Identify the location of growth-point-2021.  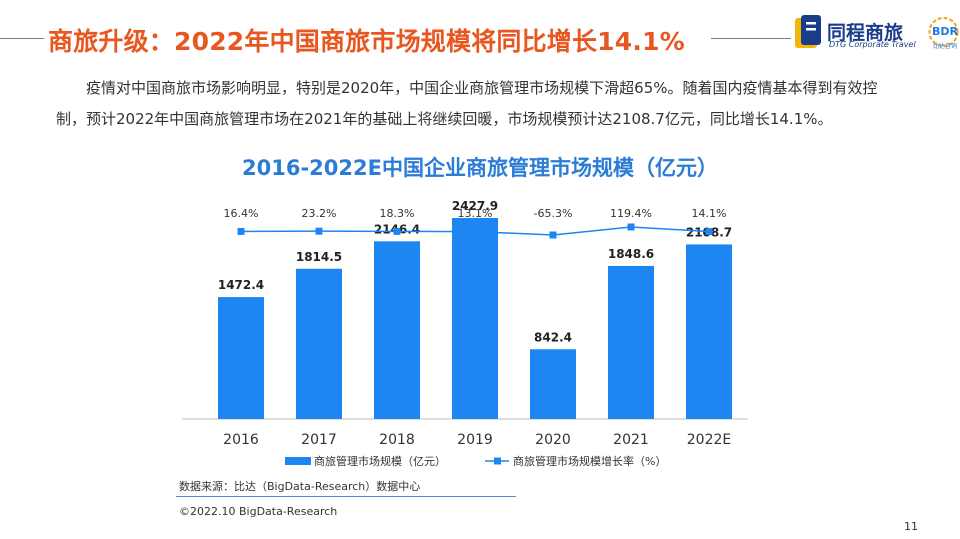
(631, 227).